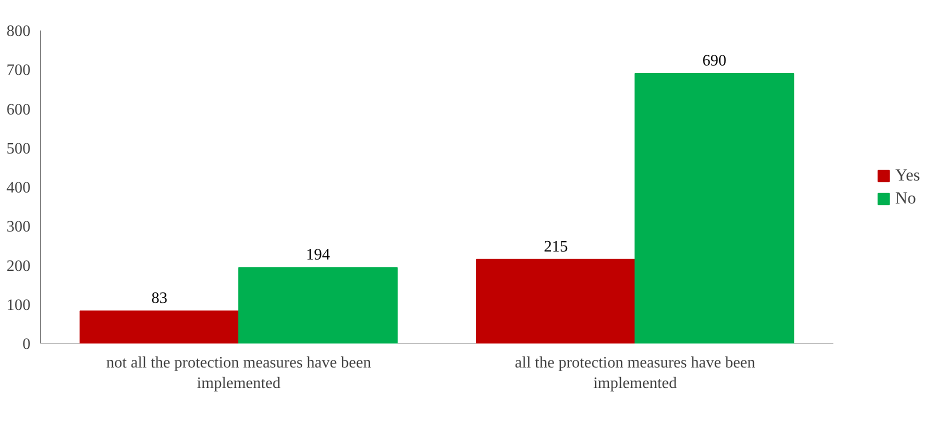 The width and height of the screenshot is (952, 432). I want to click on y-tick-label: 200, so click(18, 266).